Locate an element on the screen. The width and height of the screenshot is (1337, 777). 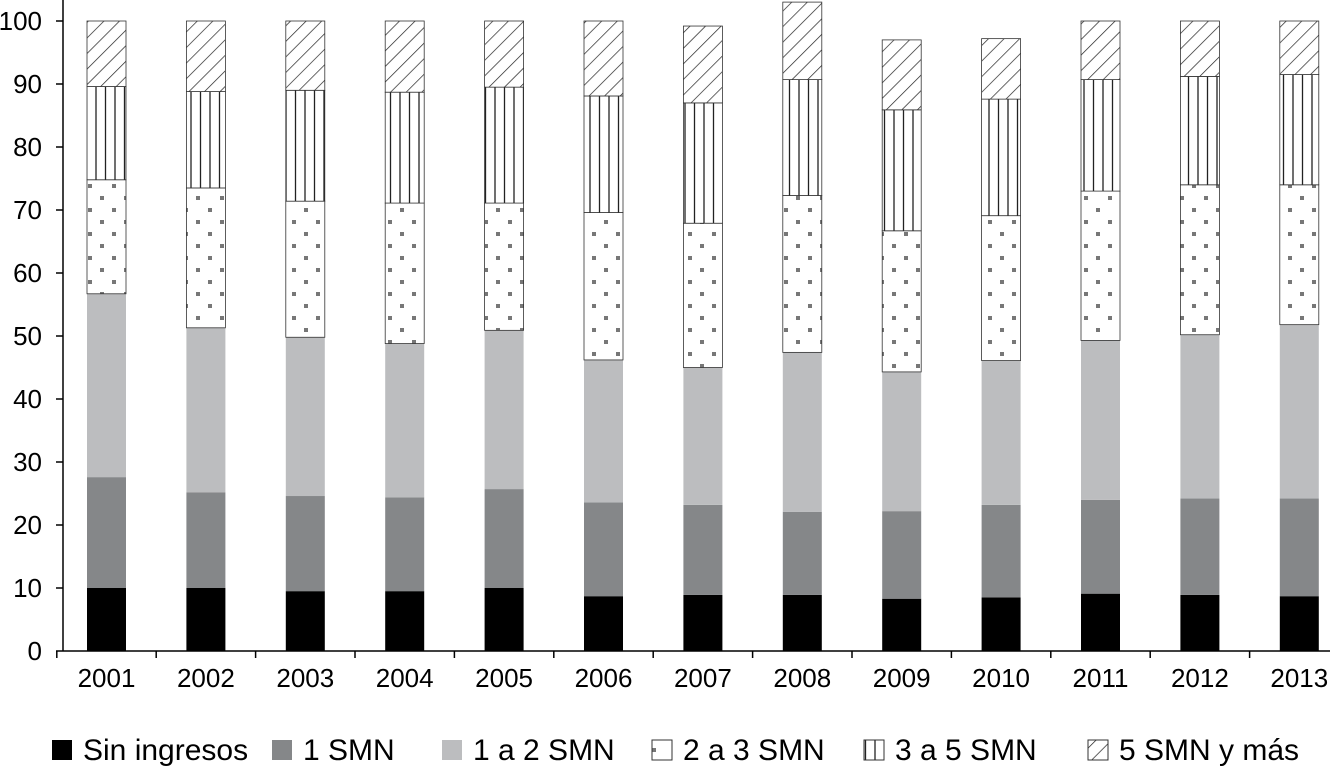
bar-stack-2009 is located at coordinates (901, 345).